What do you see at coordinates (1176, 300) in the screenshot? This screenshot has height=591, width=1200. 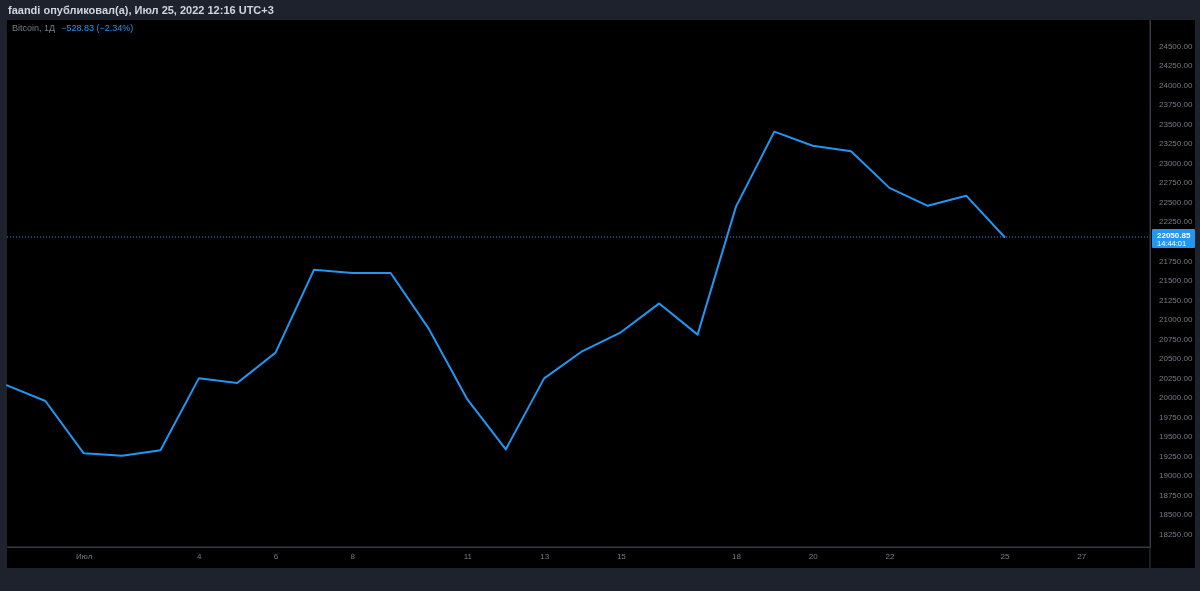 I see `y-tick-label: 21250.00` at bounding box center [1176, 300].